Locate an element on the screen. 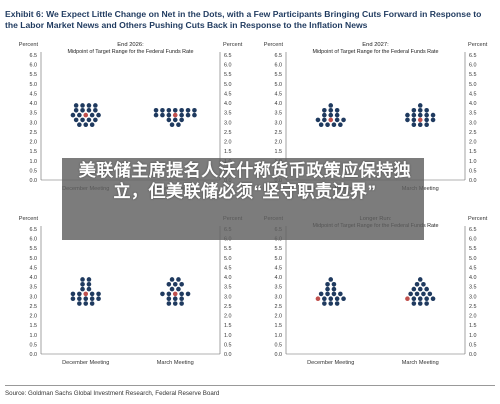 This screenshot has width=500, height=404. y-tick-label-left: 1.0 is located at coordinates (34, 162).